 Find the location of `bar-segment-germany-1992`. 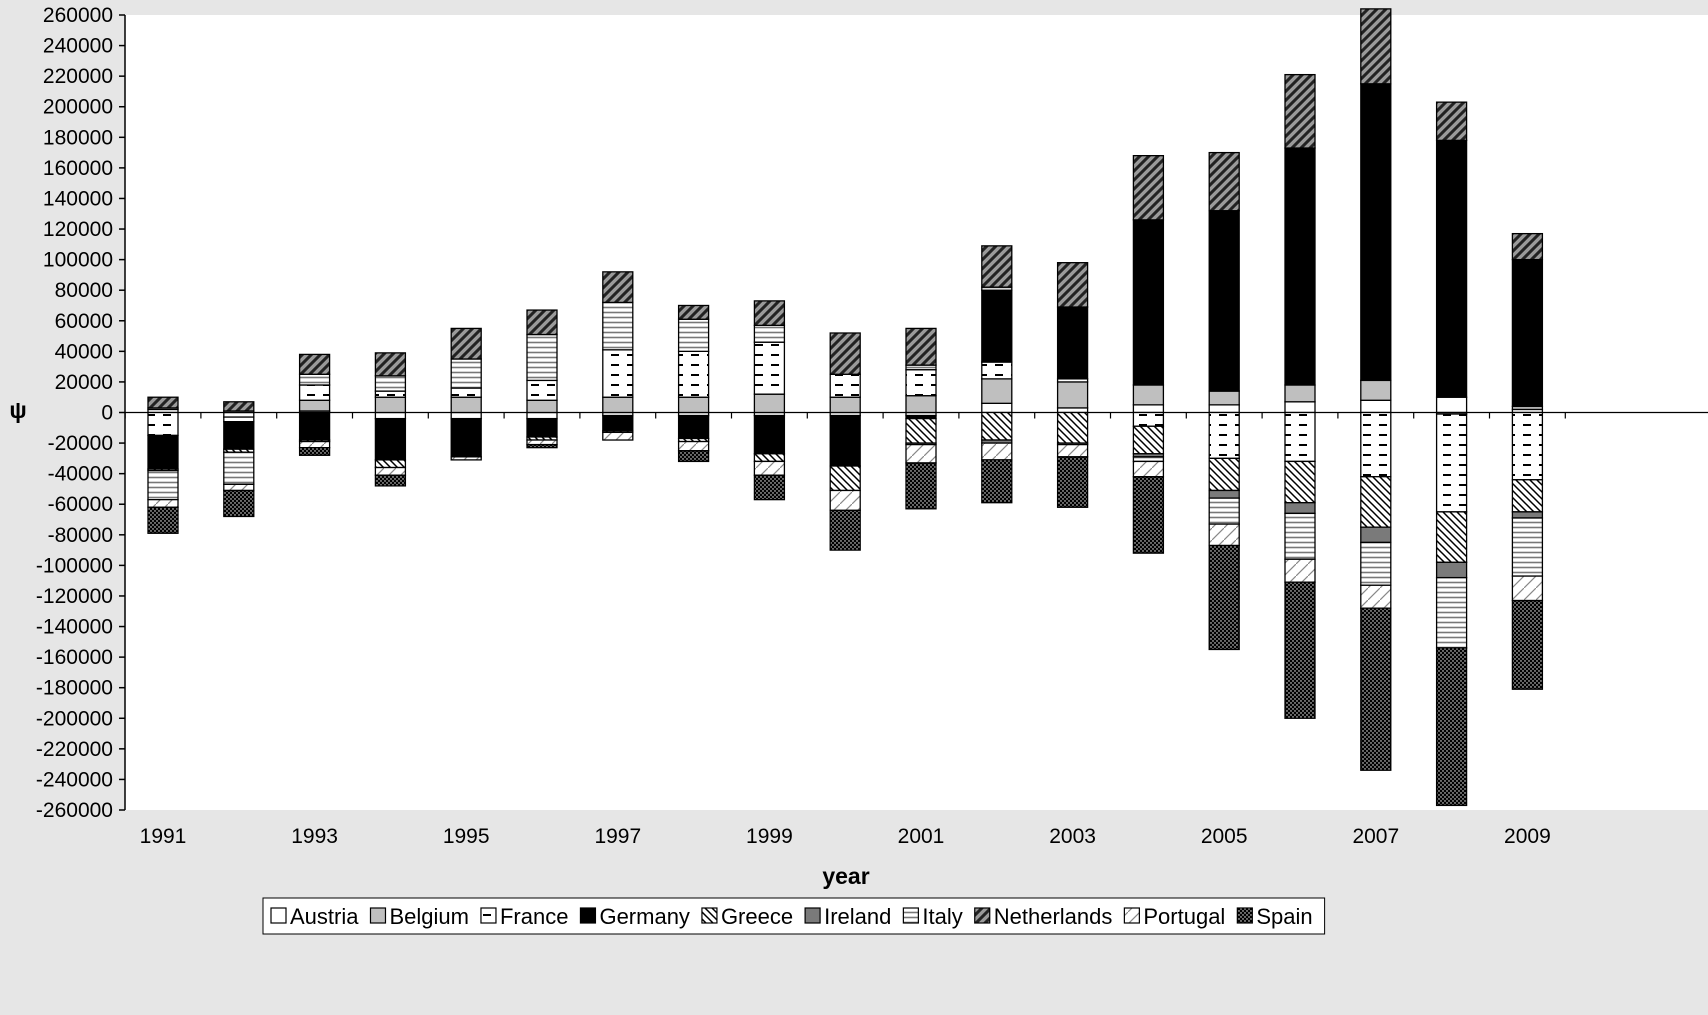

bar-segment-germany-1992 is located at coordinates (239, 435).